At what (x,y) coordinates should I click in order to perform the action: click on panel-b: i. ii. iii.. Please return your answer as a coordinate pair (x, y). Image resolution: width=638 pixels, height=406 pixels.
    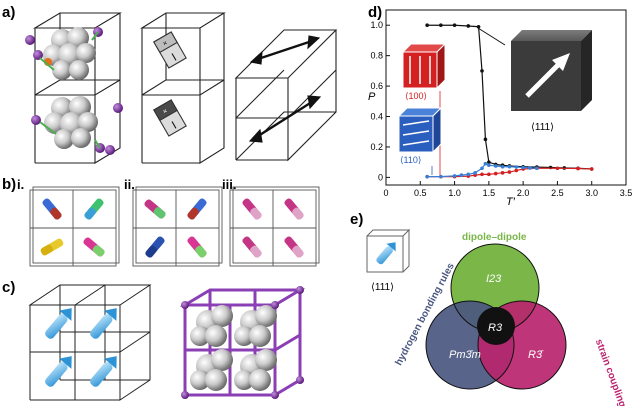
    Looking at the image, I should click on (168, 222).